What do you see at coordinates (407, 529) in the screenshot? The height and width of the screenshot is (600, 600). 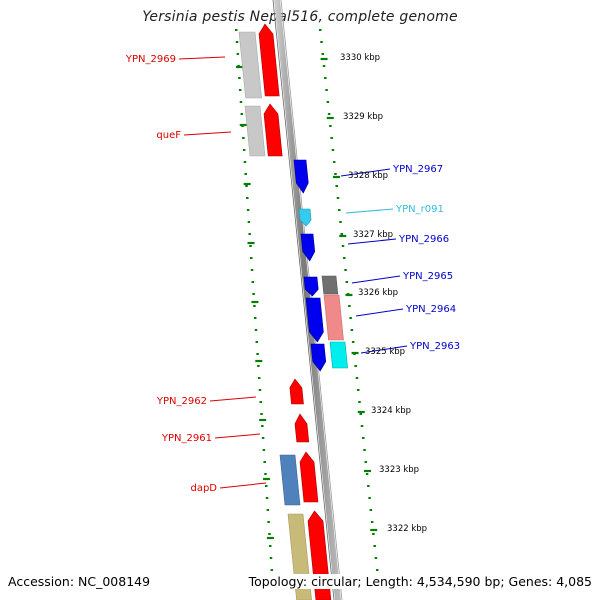 I see `kbp-label: 3322 kbp` at bounding box center [407, 529].